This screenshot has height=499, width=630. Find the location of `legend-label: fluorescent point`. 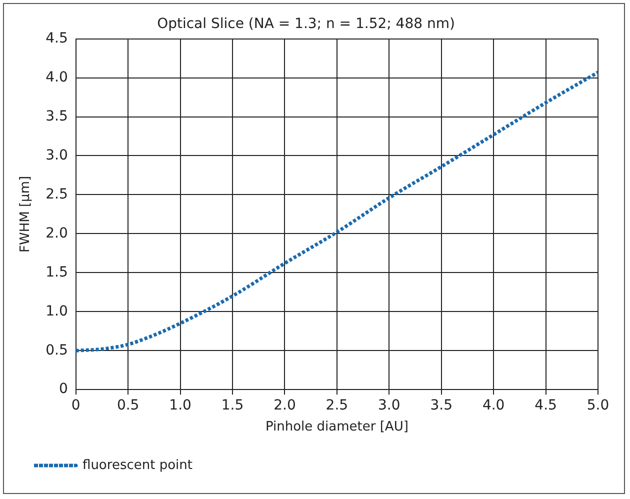

legend-label: fluorescent point is located at coordinates (137, 465).